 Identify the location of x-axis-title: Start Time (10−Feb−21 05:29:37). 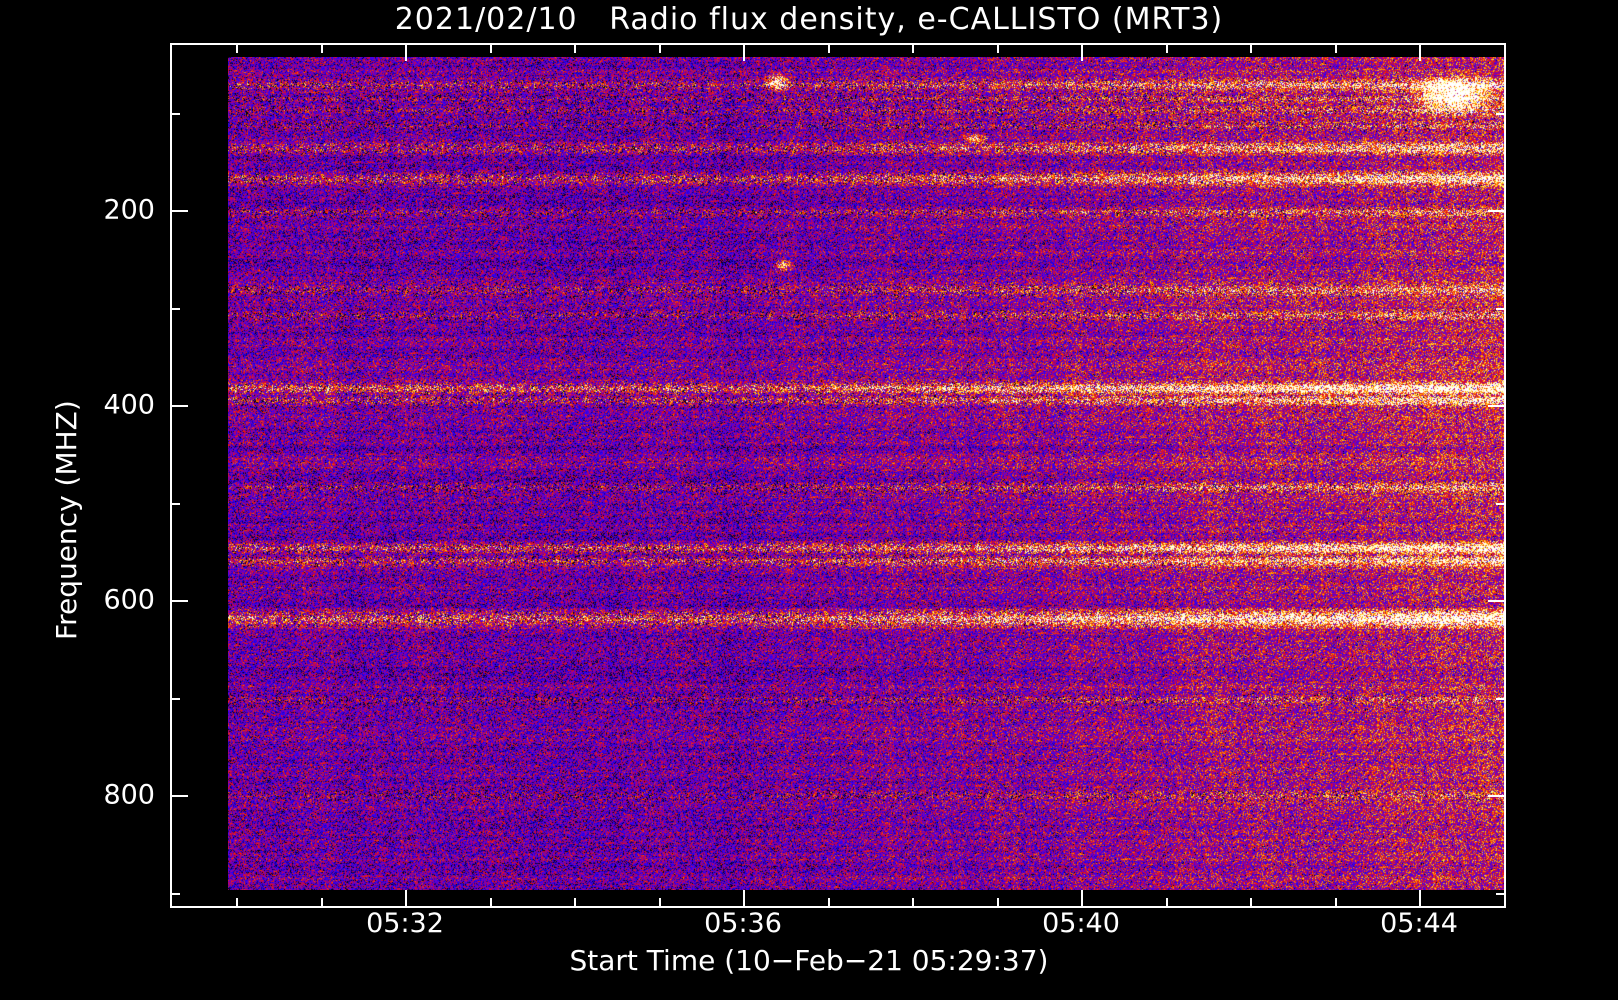
(809, 960).